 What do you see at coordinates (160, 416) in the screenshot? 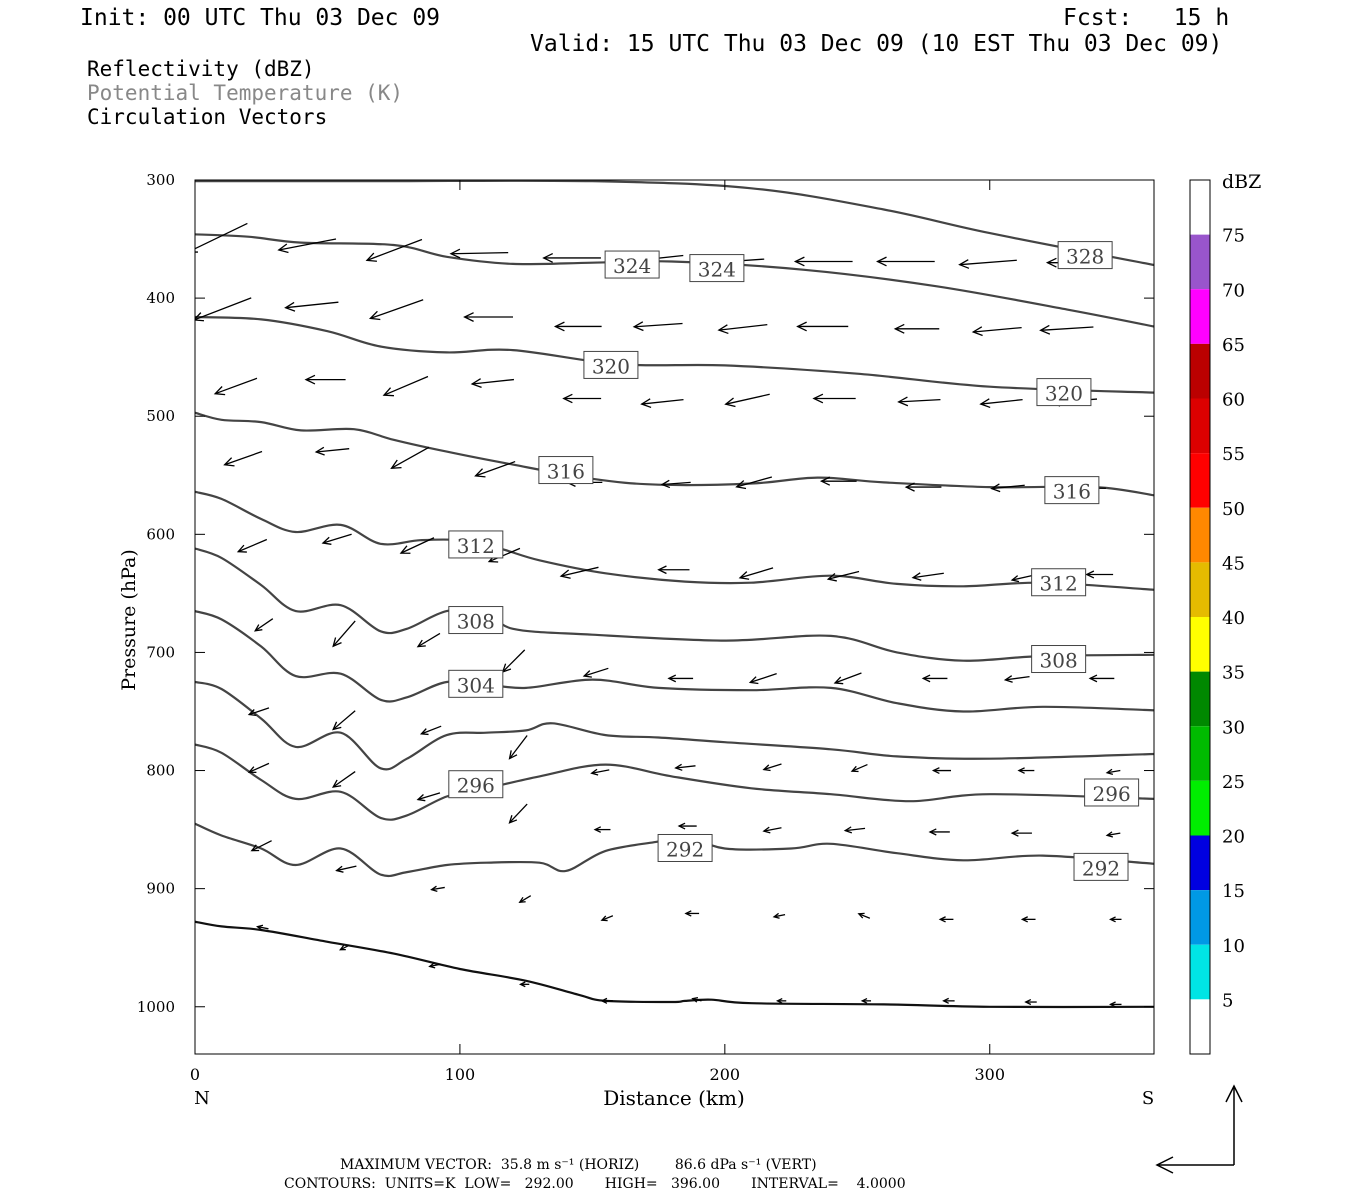
I see `y-tick-label: 500` at bounding box center [160, 416].